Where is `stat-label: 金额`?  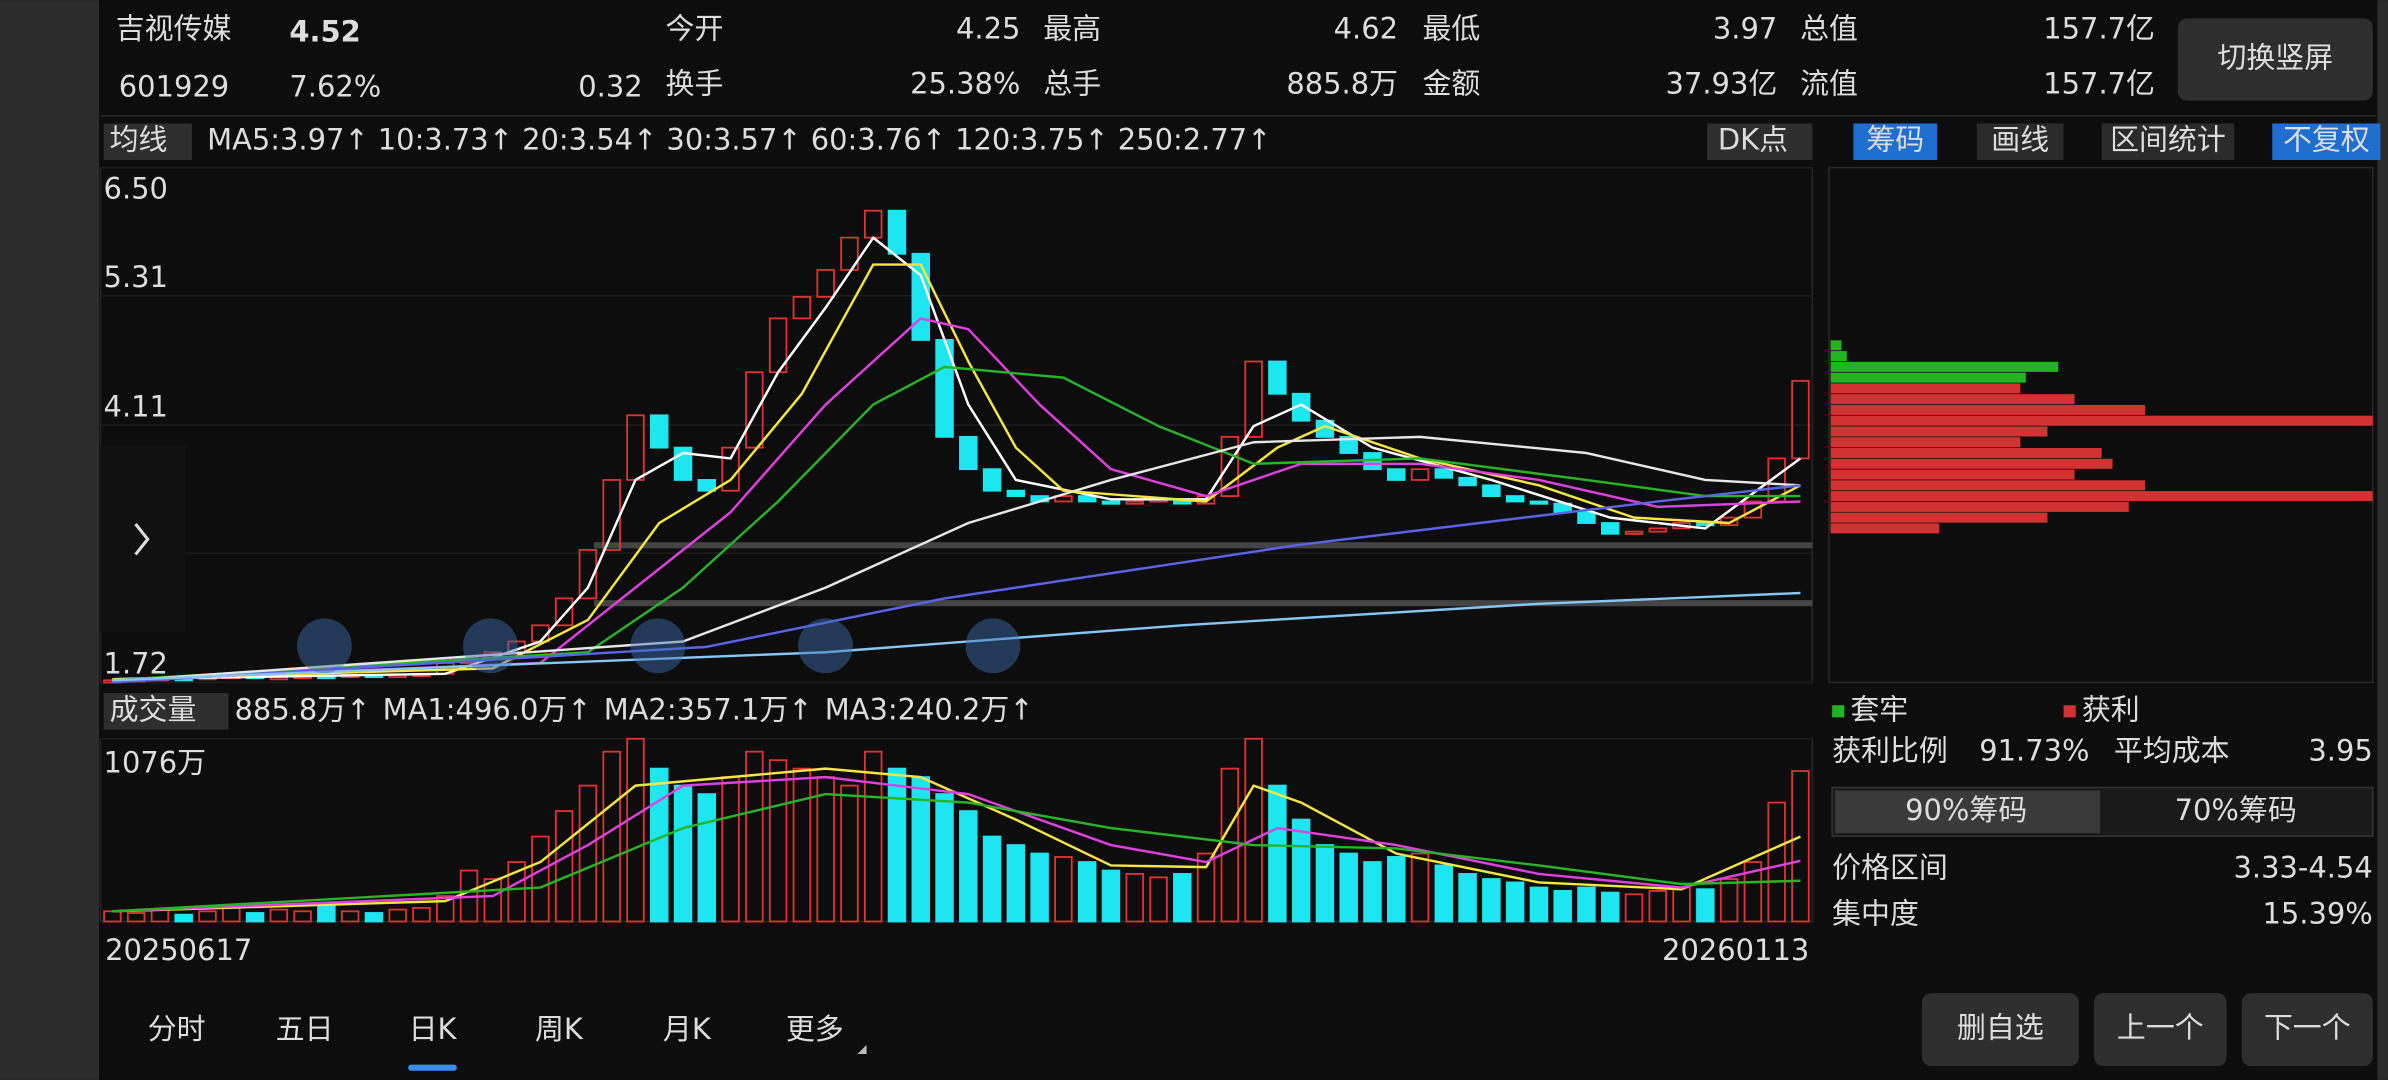
stat-label: 金额 is located at coordinates (1451, 83).